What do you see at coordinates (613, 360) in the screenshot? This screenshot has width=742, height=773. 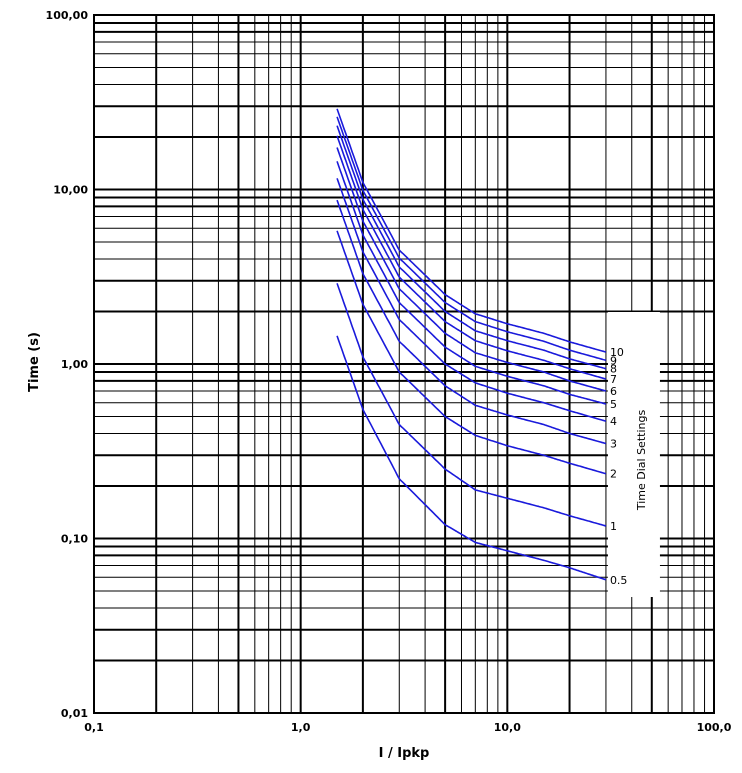 I see `curve-label-9: 9` at bounding box center [613, 360].